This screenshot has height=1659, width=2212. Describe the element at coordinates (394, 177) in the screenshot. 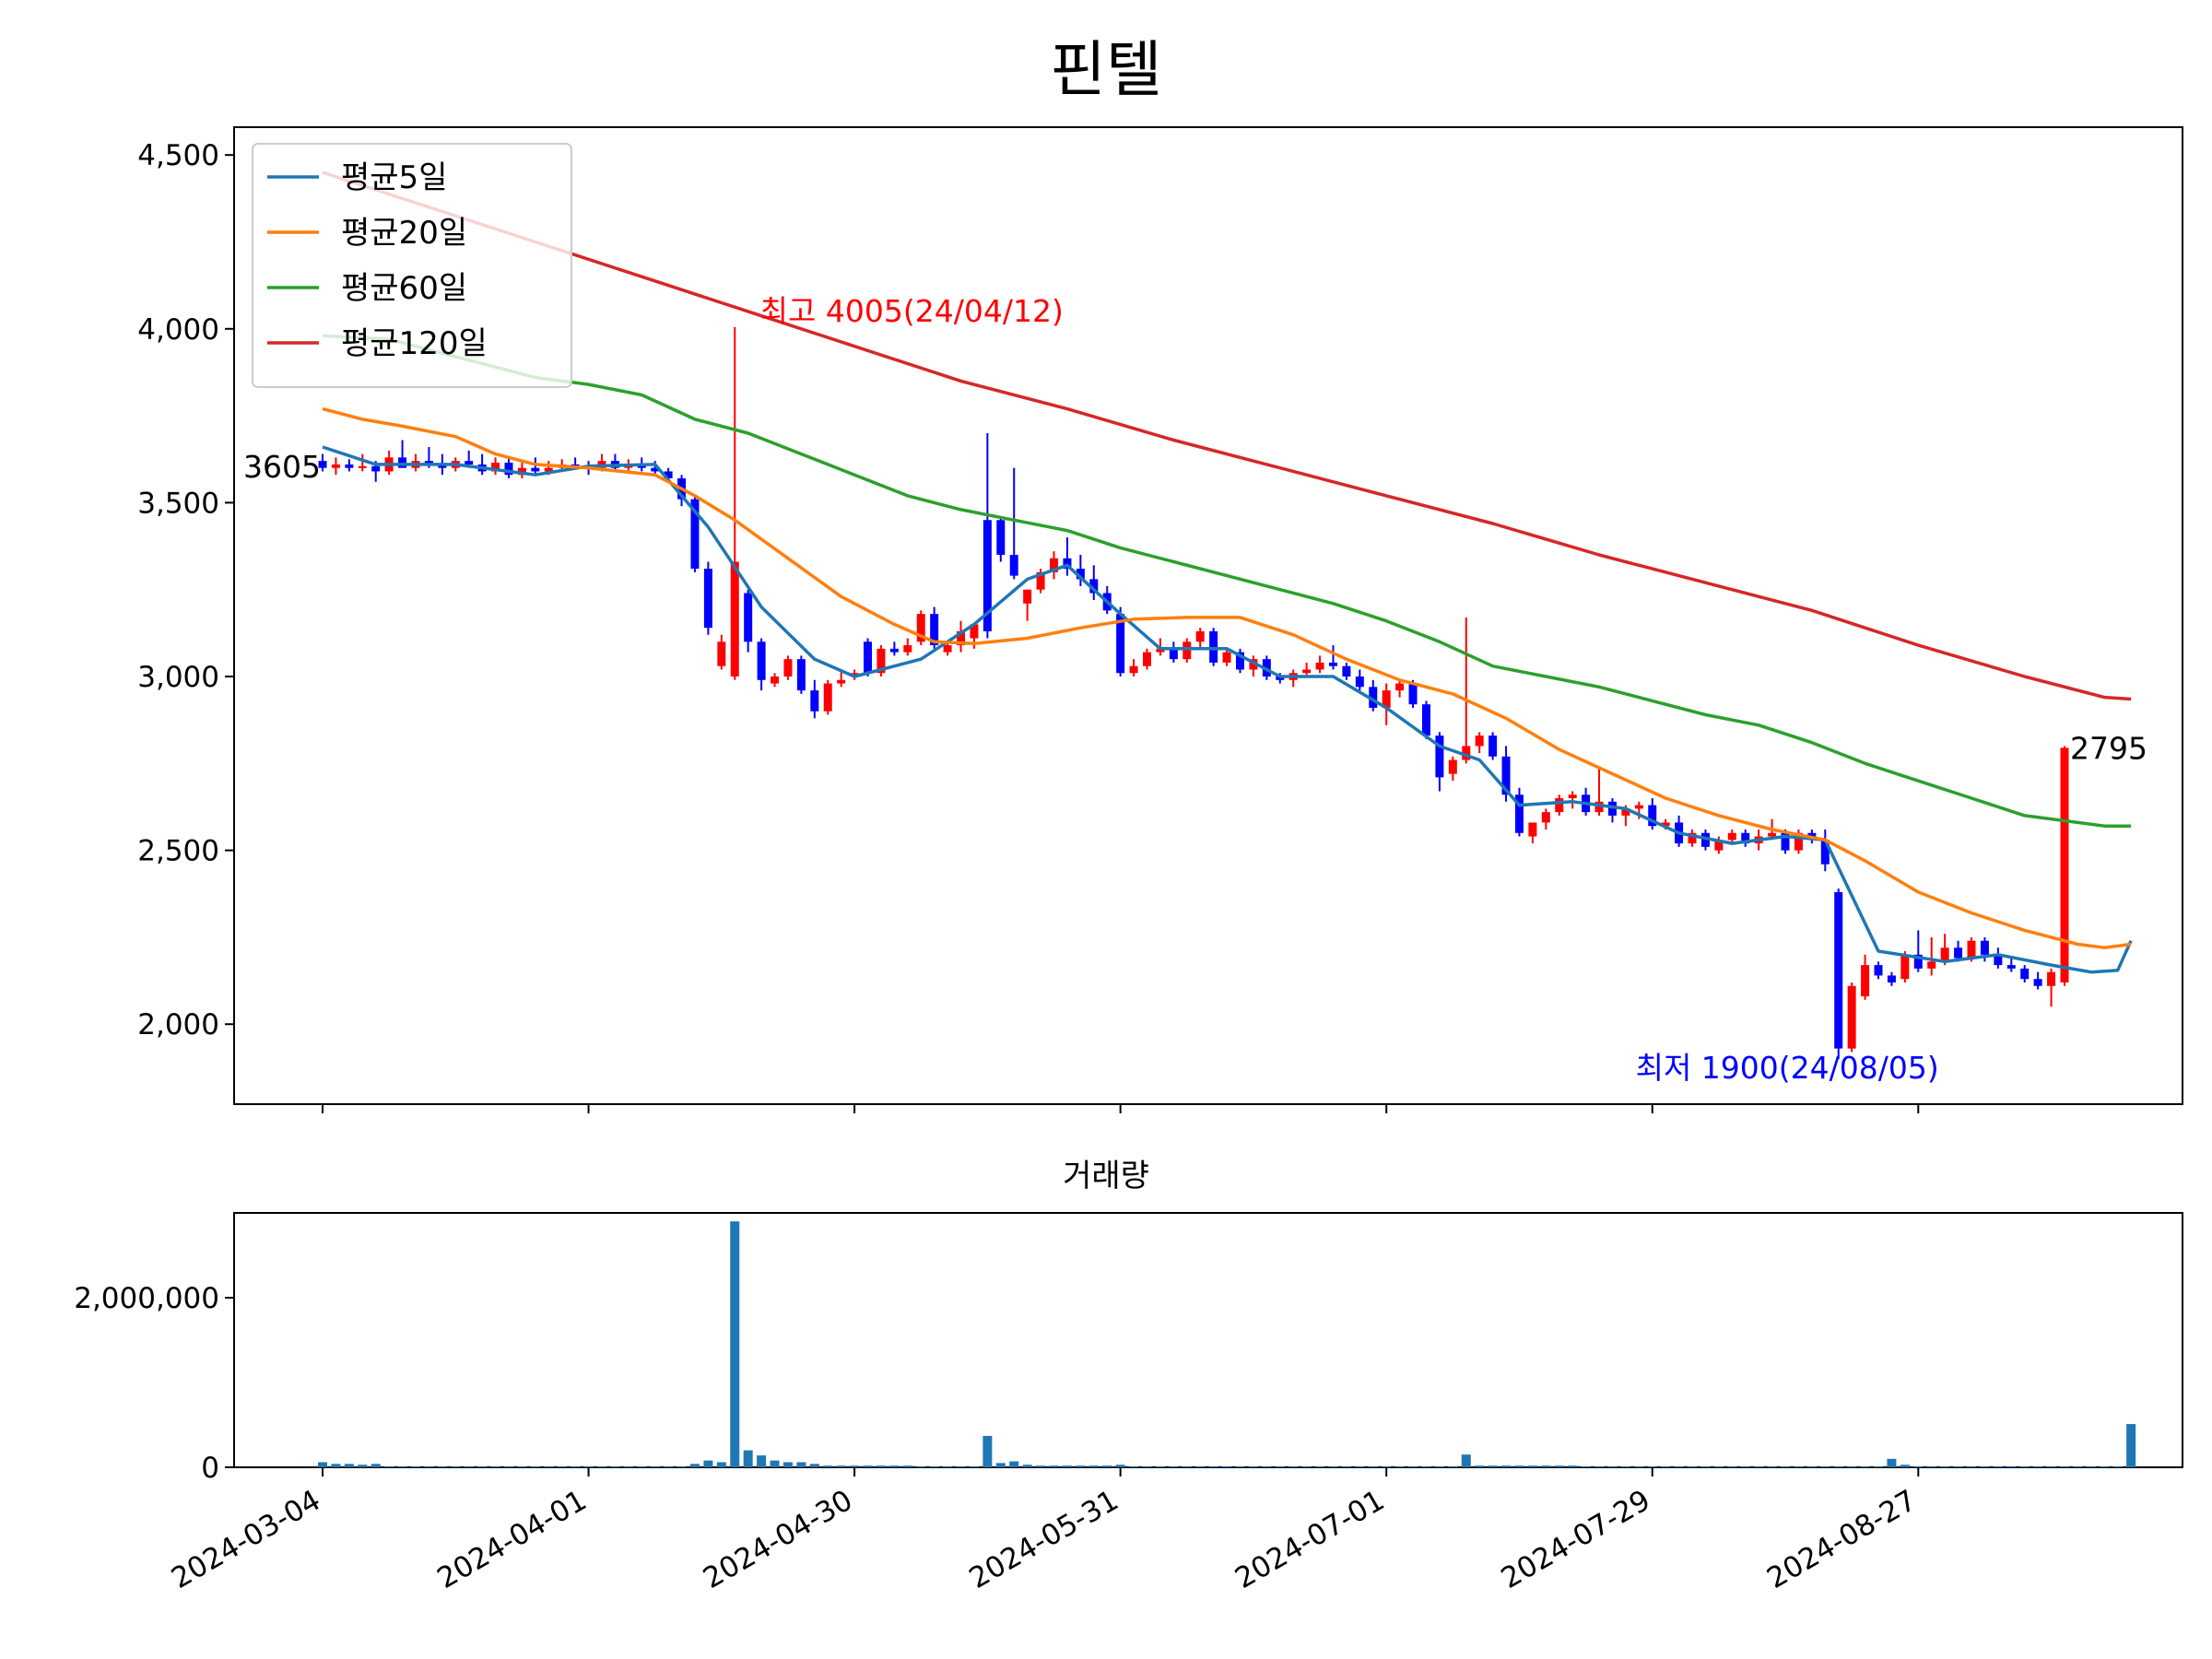

I see `legend-label: 평균5일` at that location.